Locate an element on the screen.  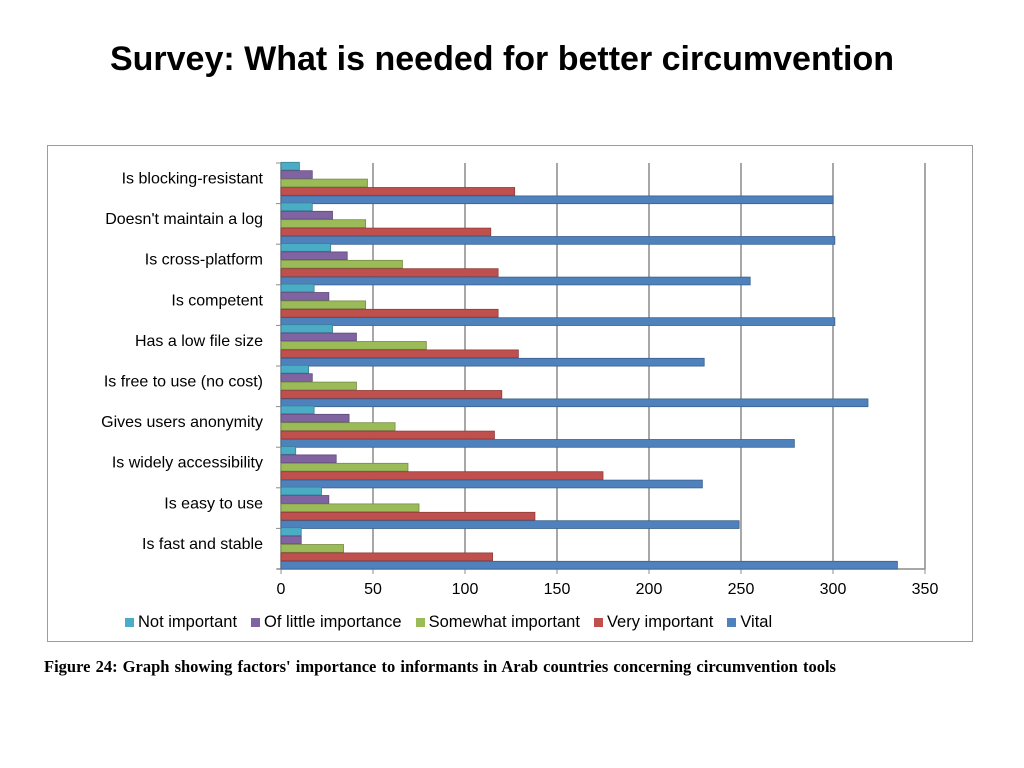
legend-item-somewhat-important: Somewhat important is located at coordinates (497, 622).